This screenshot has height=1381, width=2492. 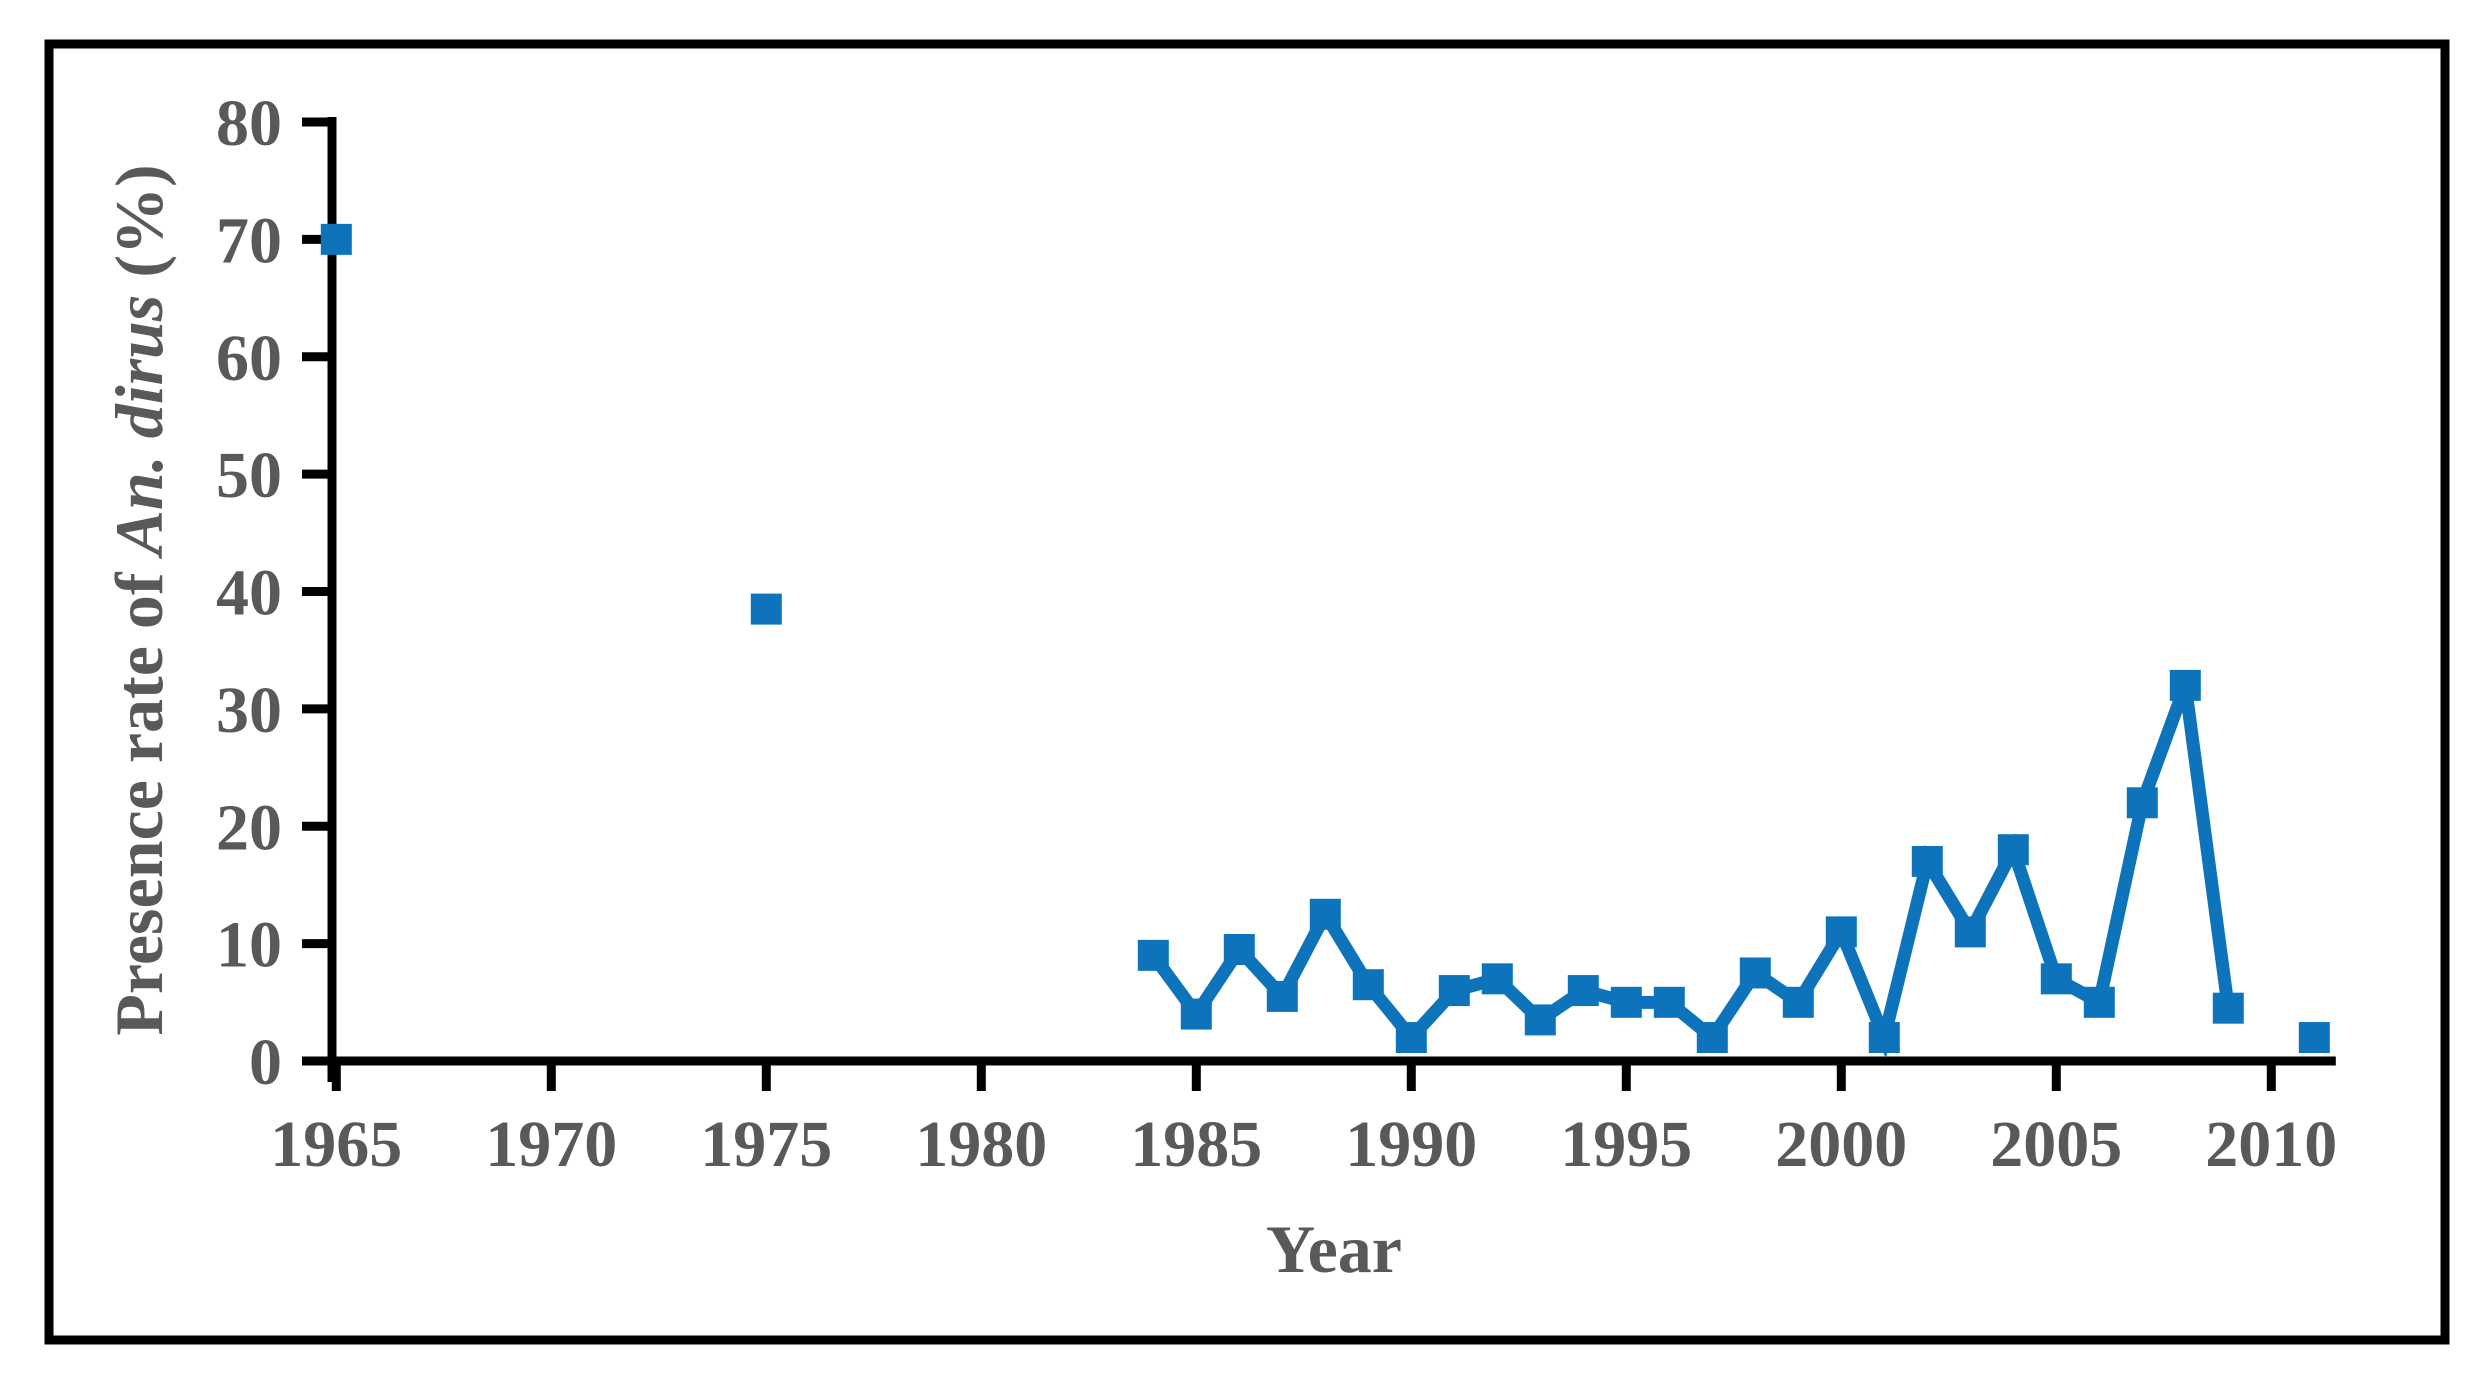 I want to click on data-point-2004, so click(x=2013, y=850).